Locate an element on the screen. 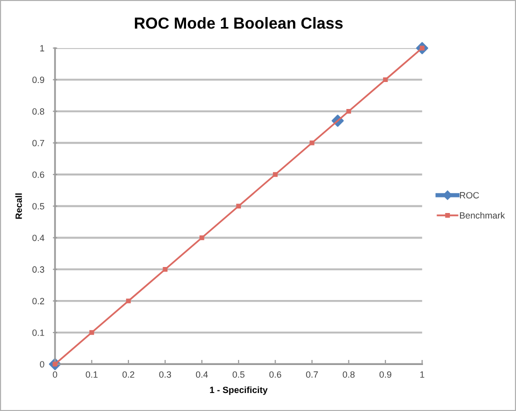  y-tick-label: 0.2 is located at coordinates (38, 301).